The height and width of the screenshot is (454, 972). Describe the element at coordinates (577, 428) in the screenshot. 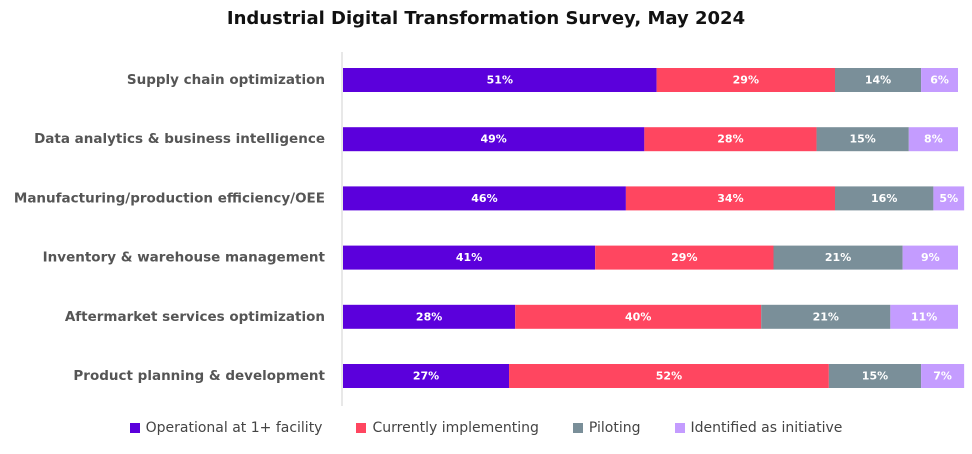

I see `legend-swatch-piloting` at that location.